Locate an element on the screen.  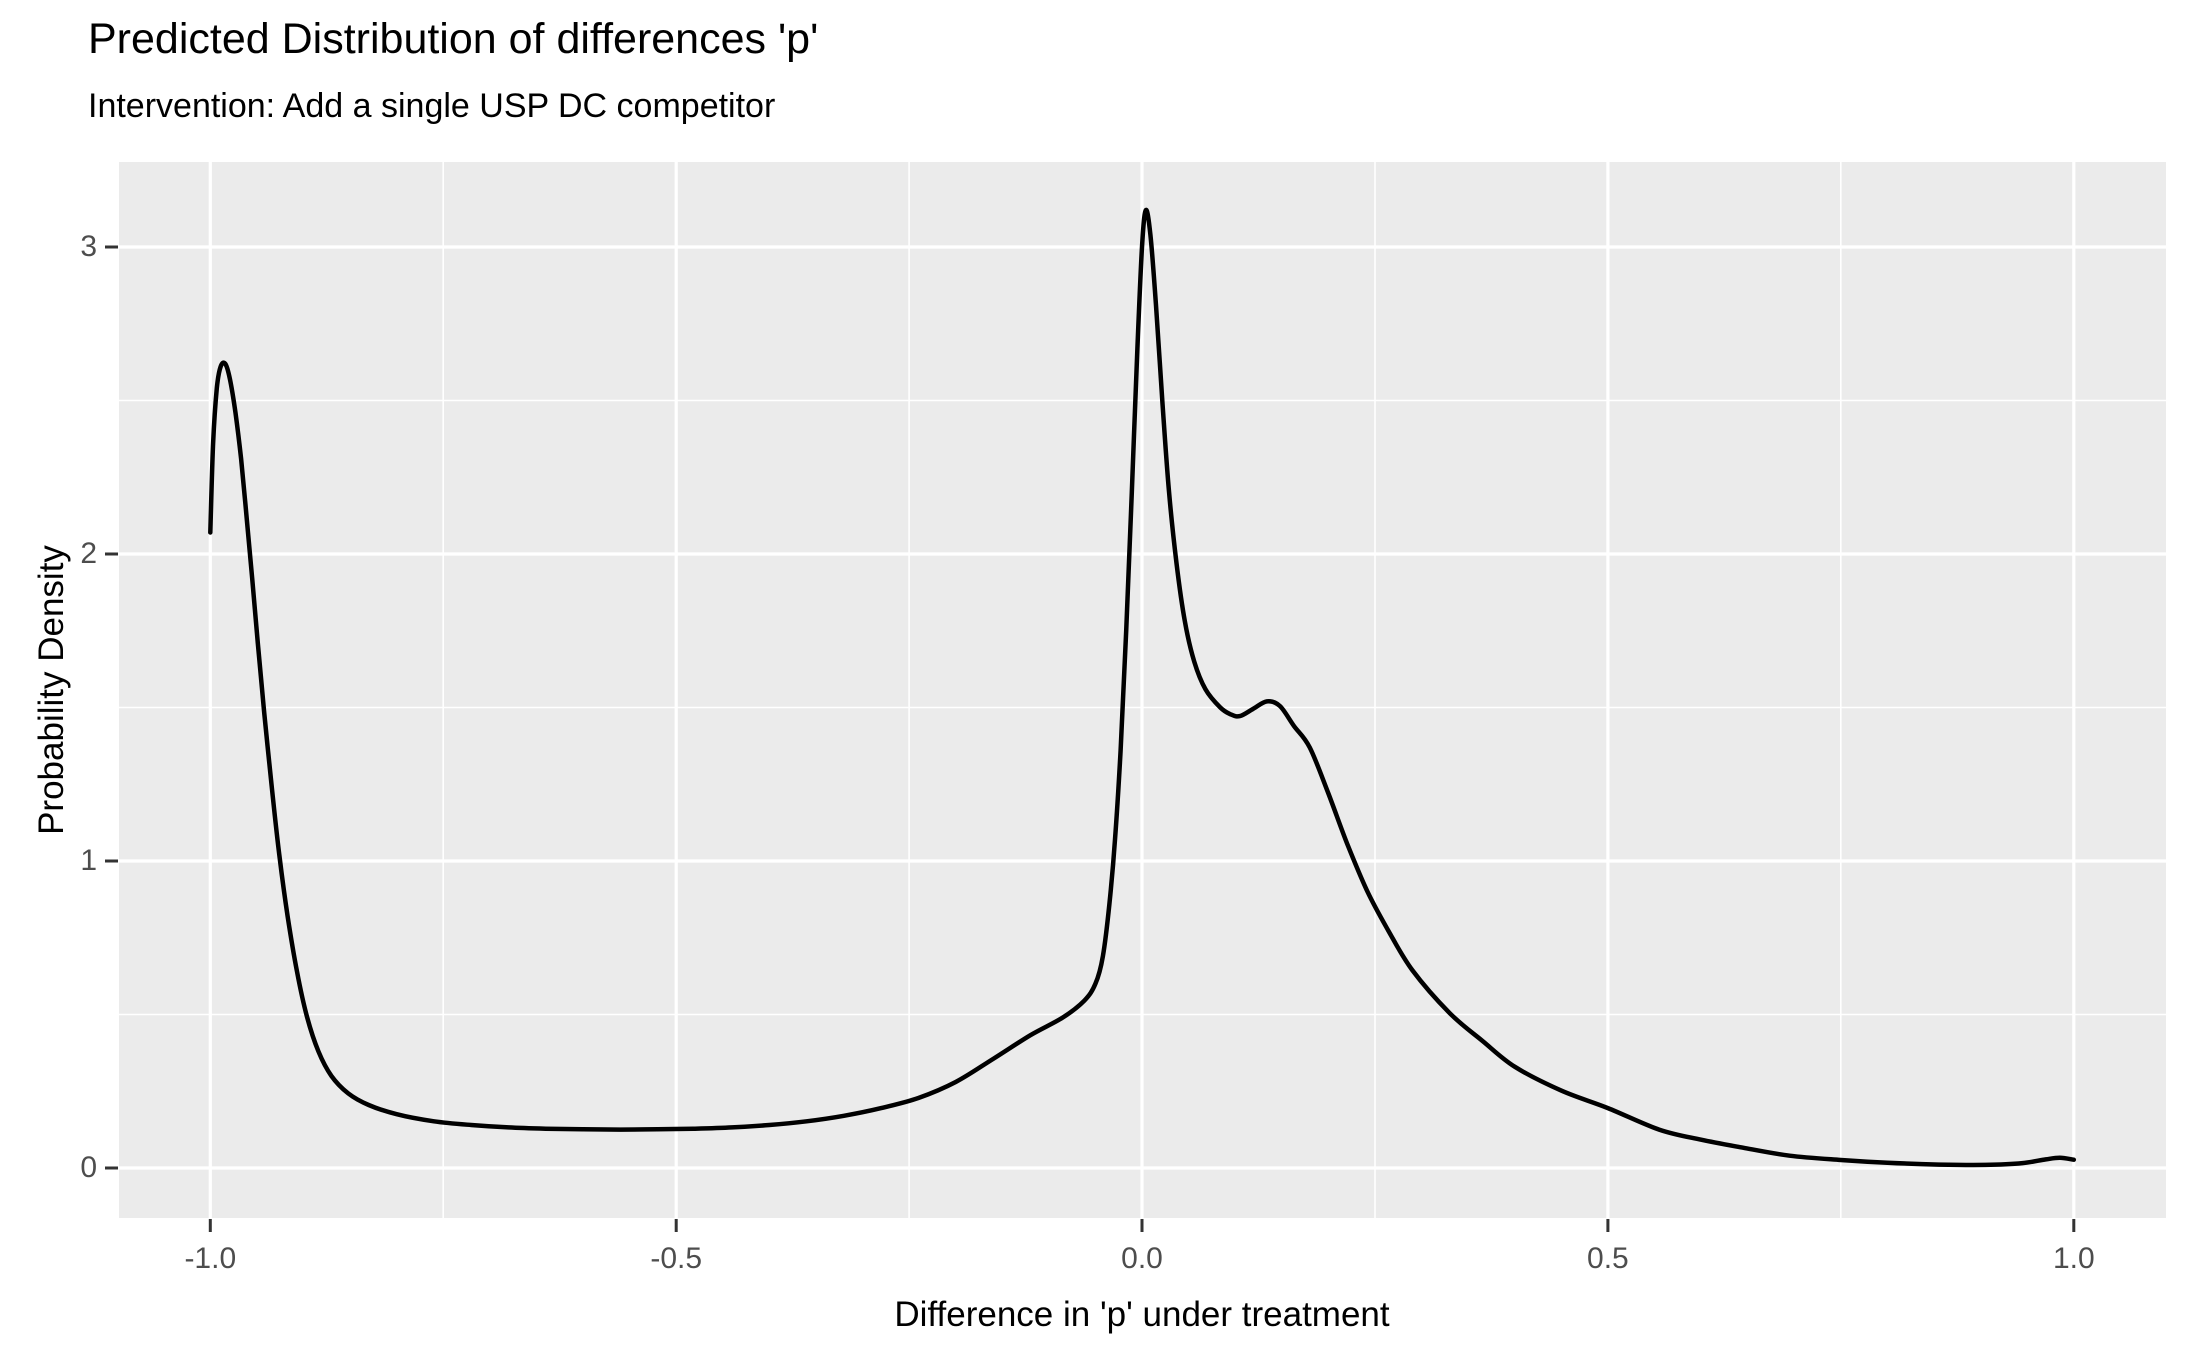
y-axis-title: Probability Density is located at coordinates (51, 690).